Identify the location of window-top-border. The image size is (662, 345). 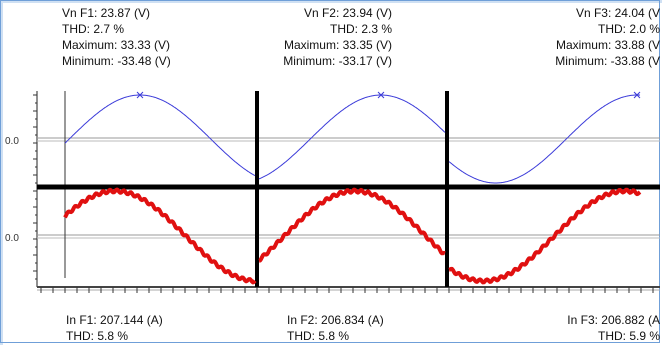
(331, 1).